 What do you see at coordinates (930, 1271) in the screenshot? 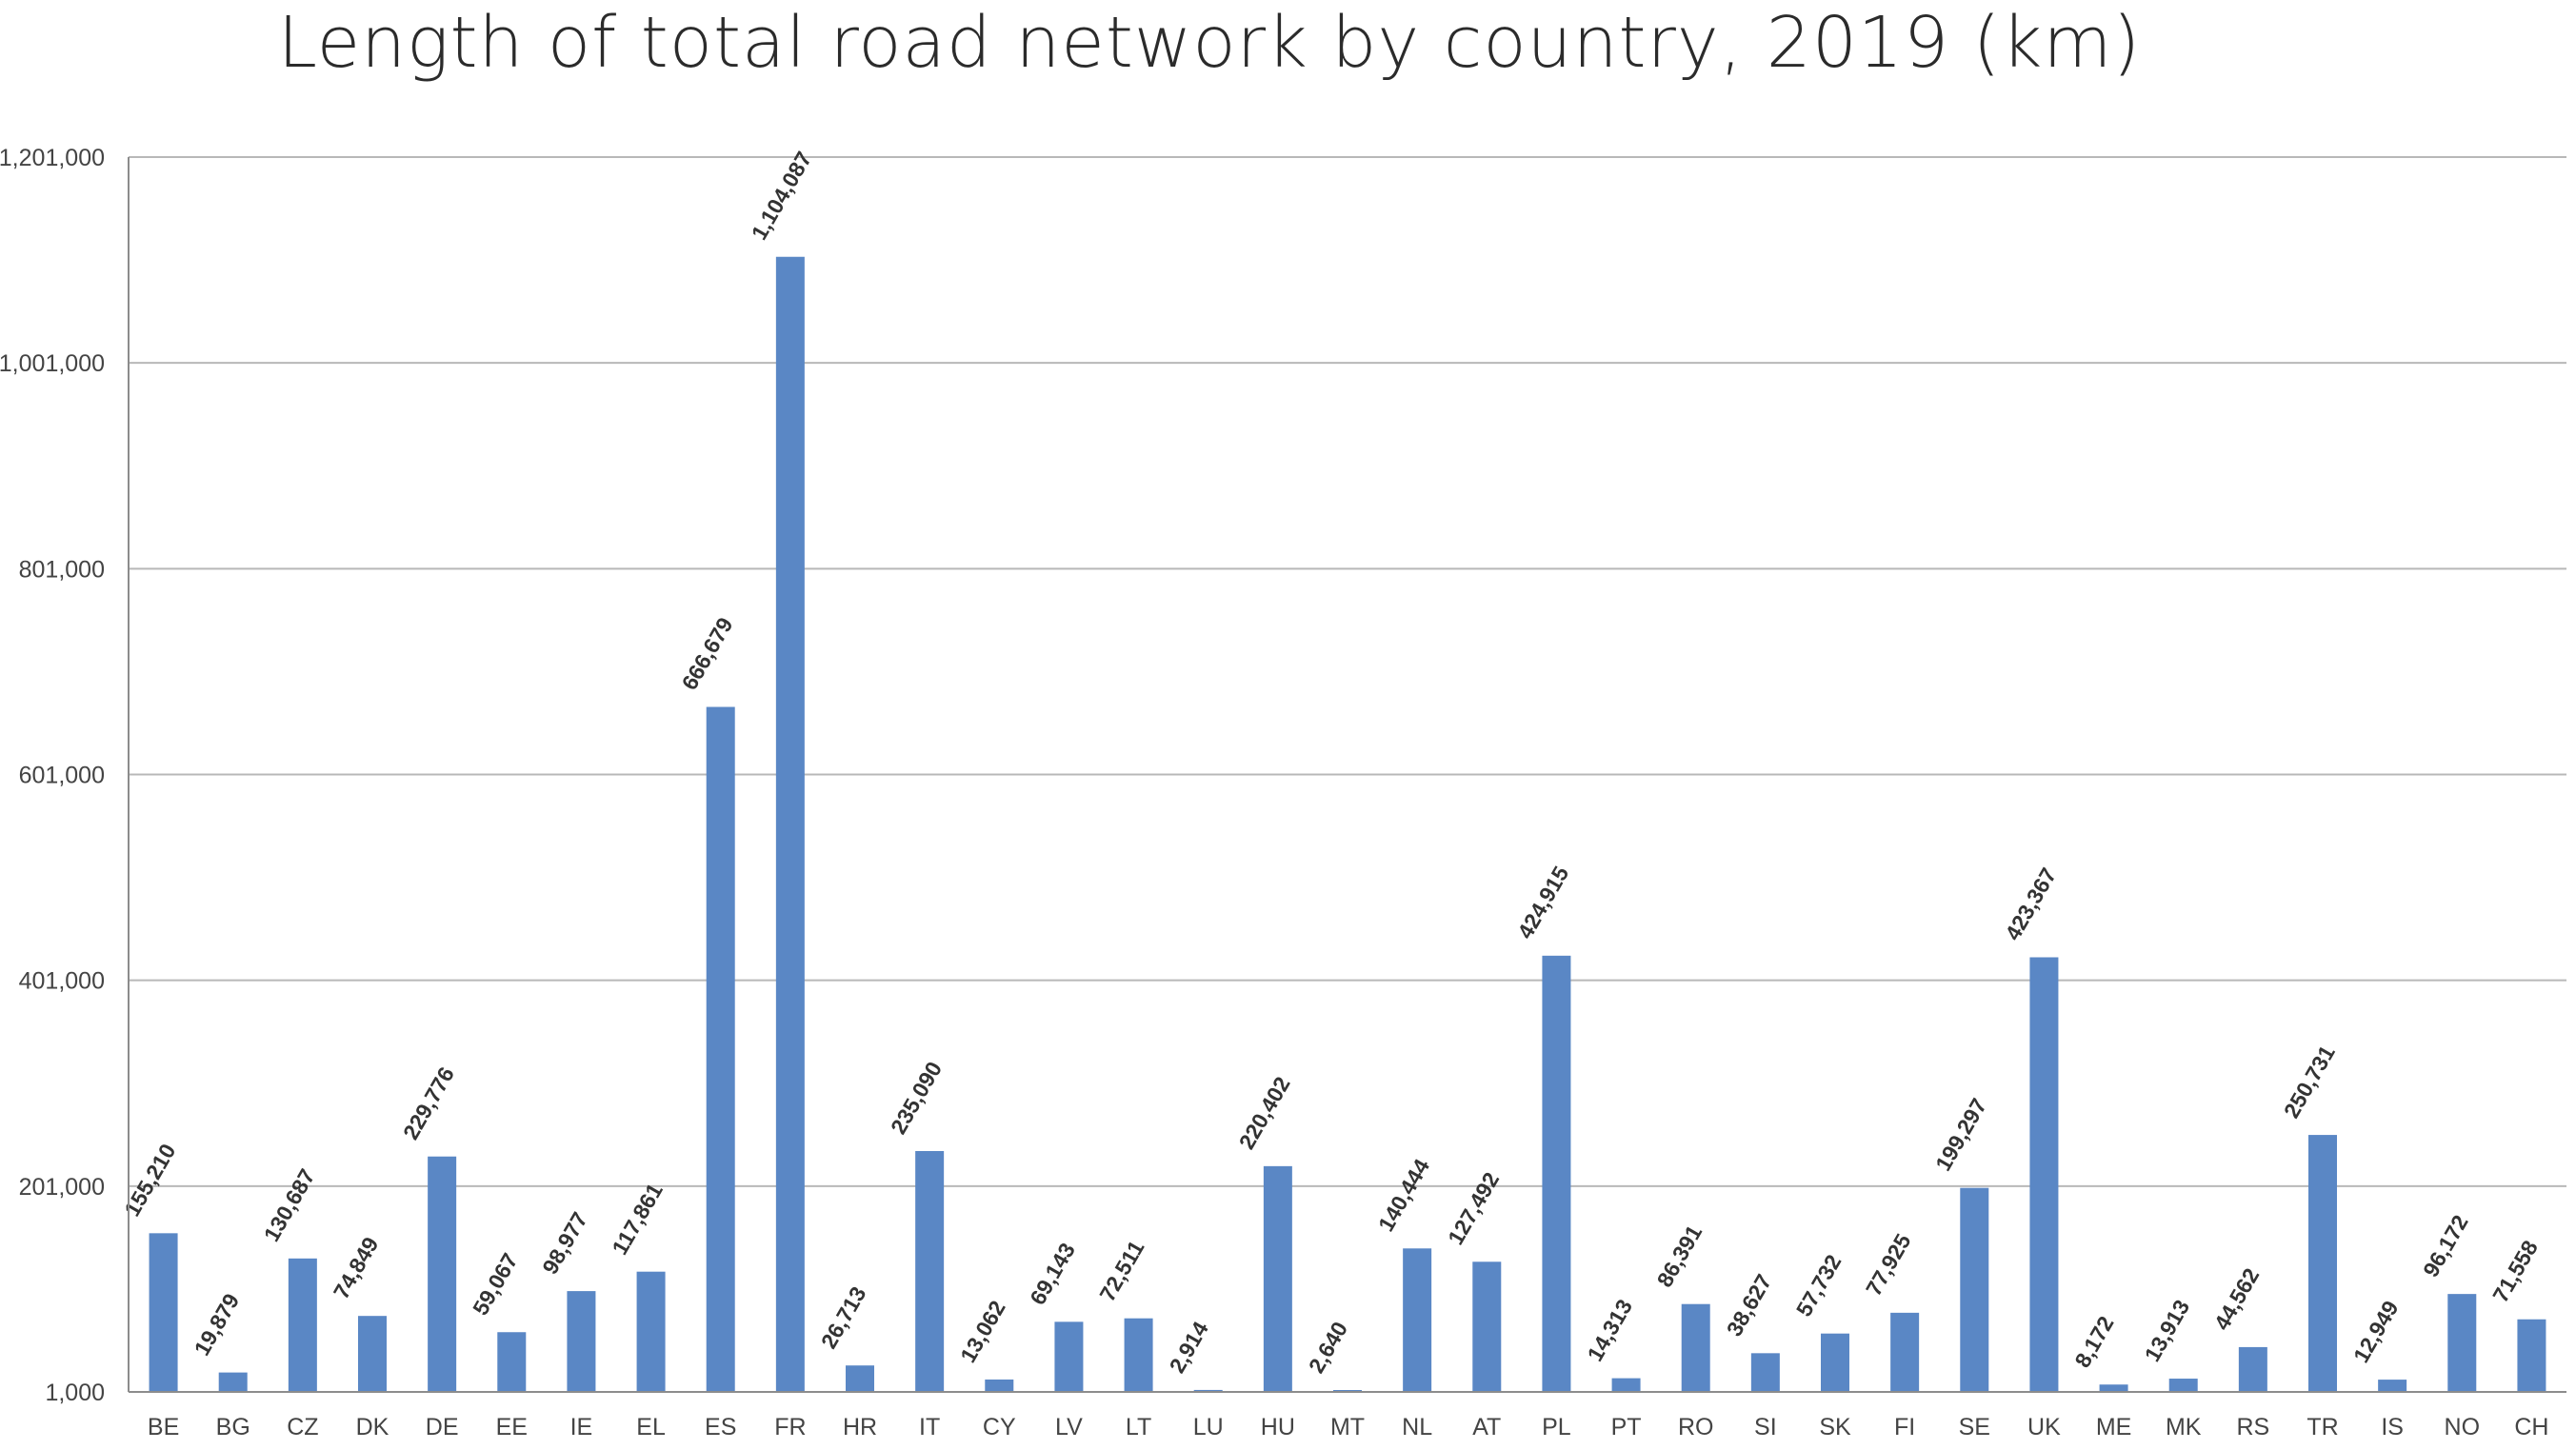
I see `bar-it` at bounding box center [930, 1271].